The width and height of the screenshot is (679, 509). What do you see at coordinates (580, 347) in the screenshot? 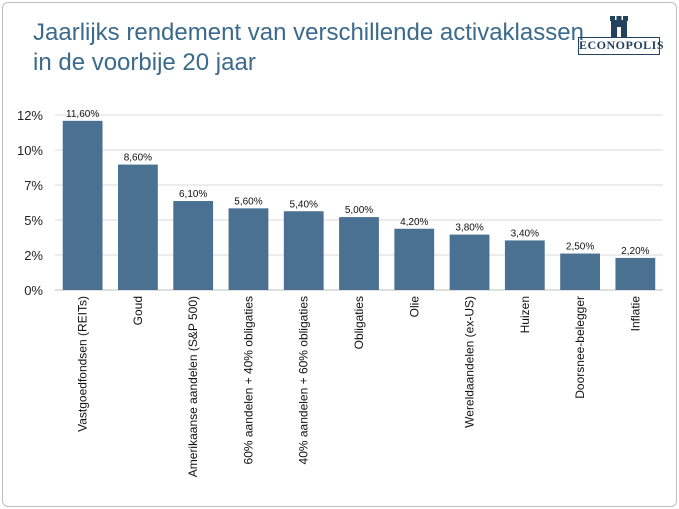
I see `category-label: Doorsnee-belegger` at bounding box center [580, 347].